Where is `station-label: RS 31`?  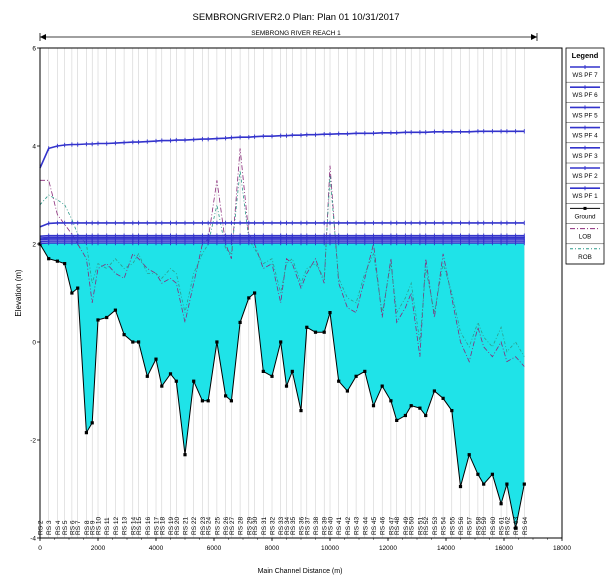 station-label: RS 31 is located at coordinates (264, 526).